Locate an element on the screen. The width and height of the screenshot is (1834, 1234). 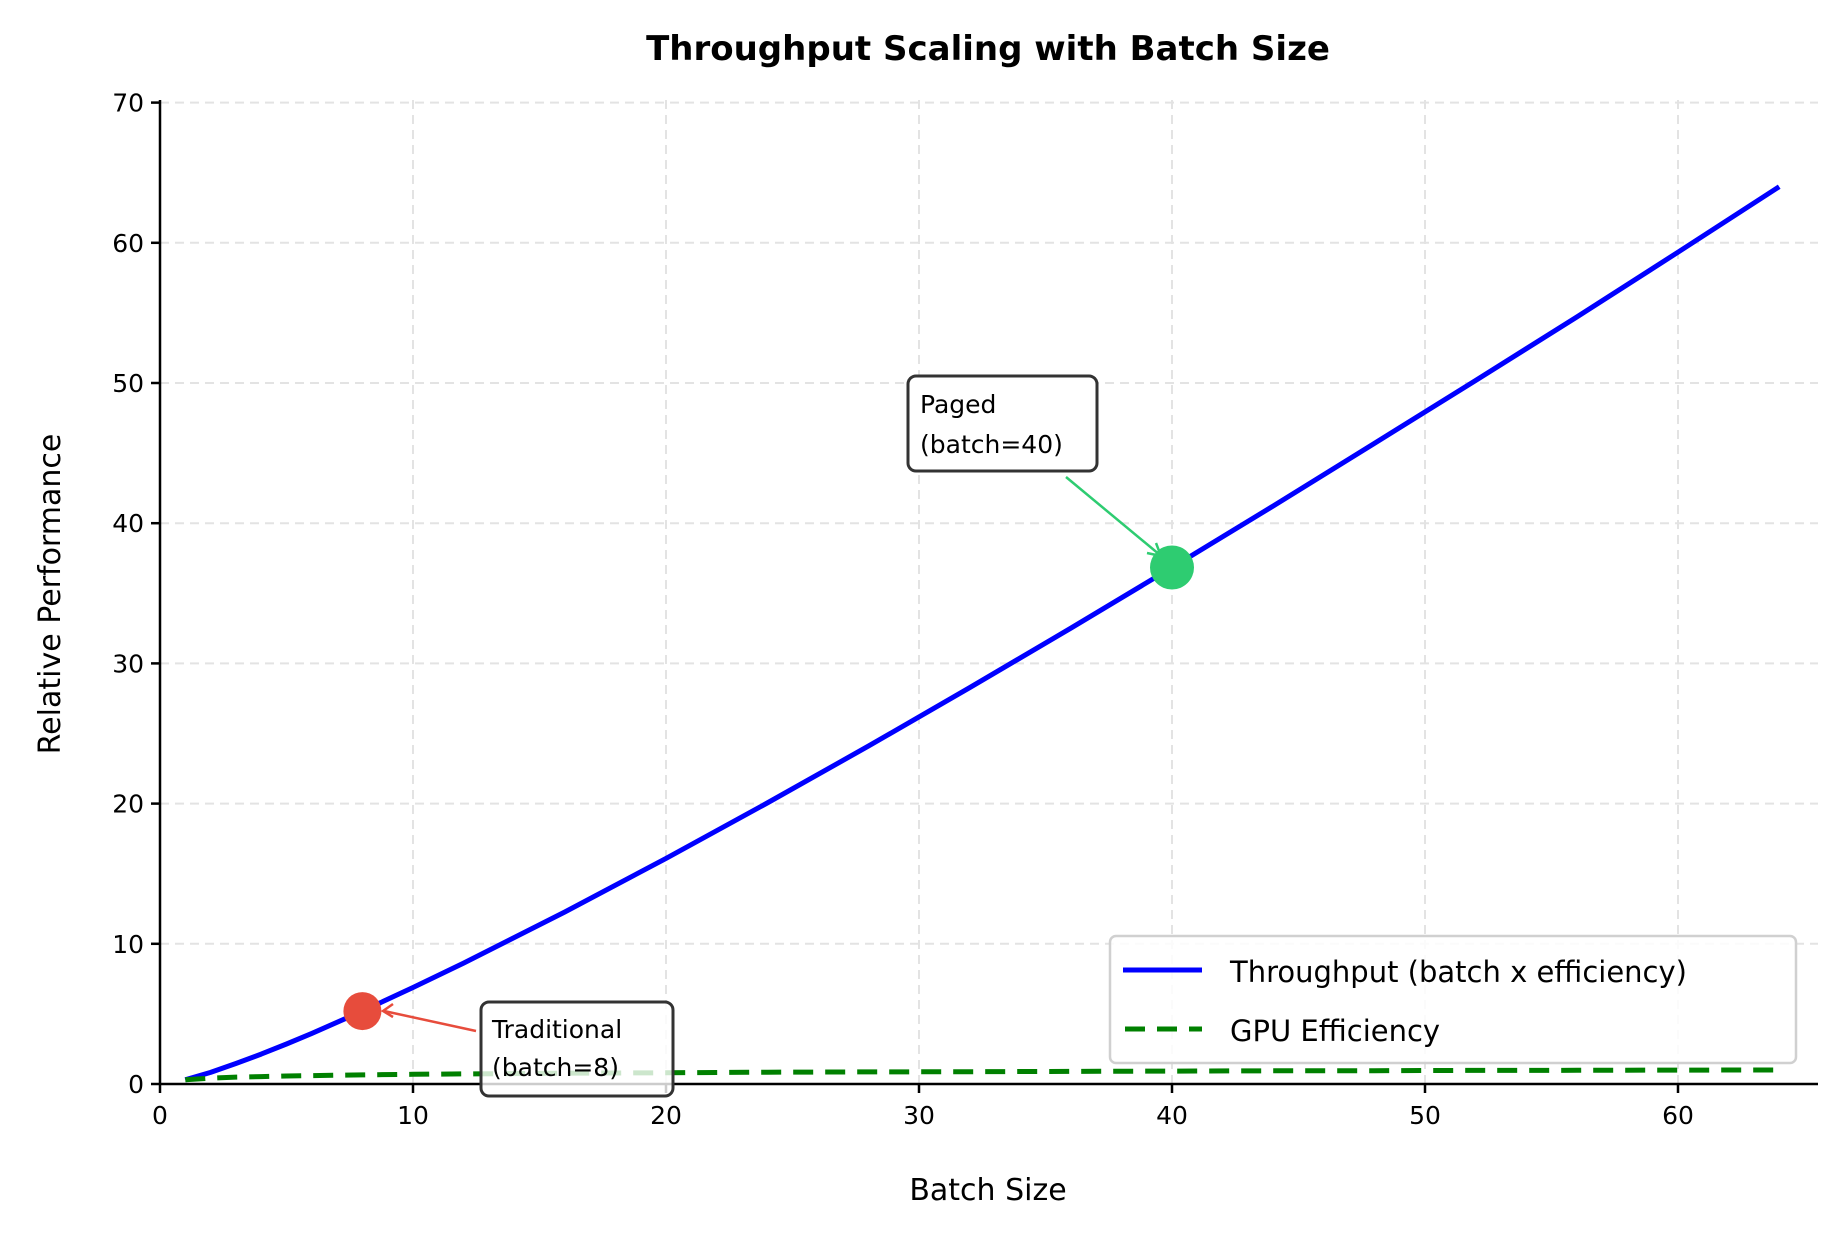
legend-label-efficiency: GPU Efficiency is located at coordinates (1335, 1031).